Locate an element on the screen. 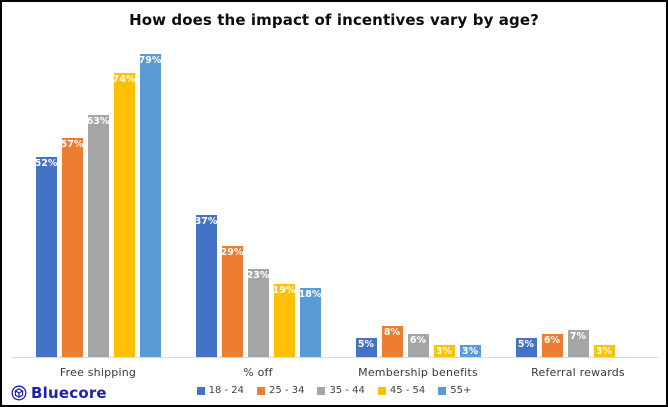 The width and height of the screenshot is (668, 407). bar-35-44-off: 23% is located at coordinates (258, 312).